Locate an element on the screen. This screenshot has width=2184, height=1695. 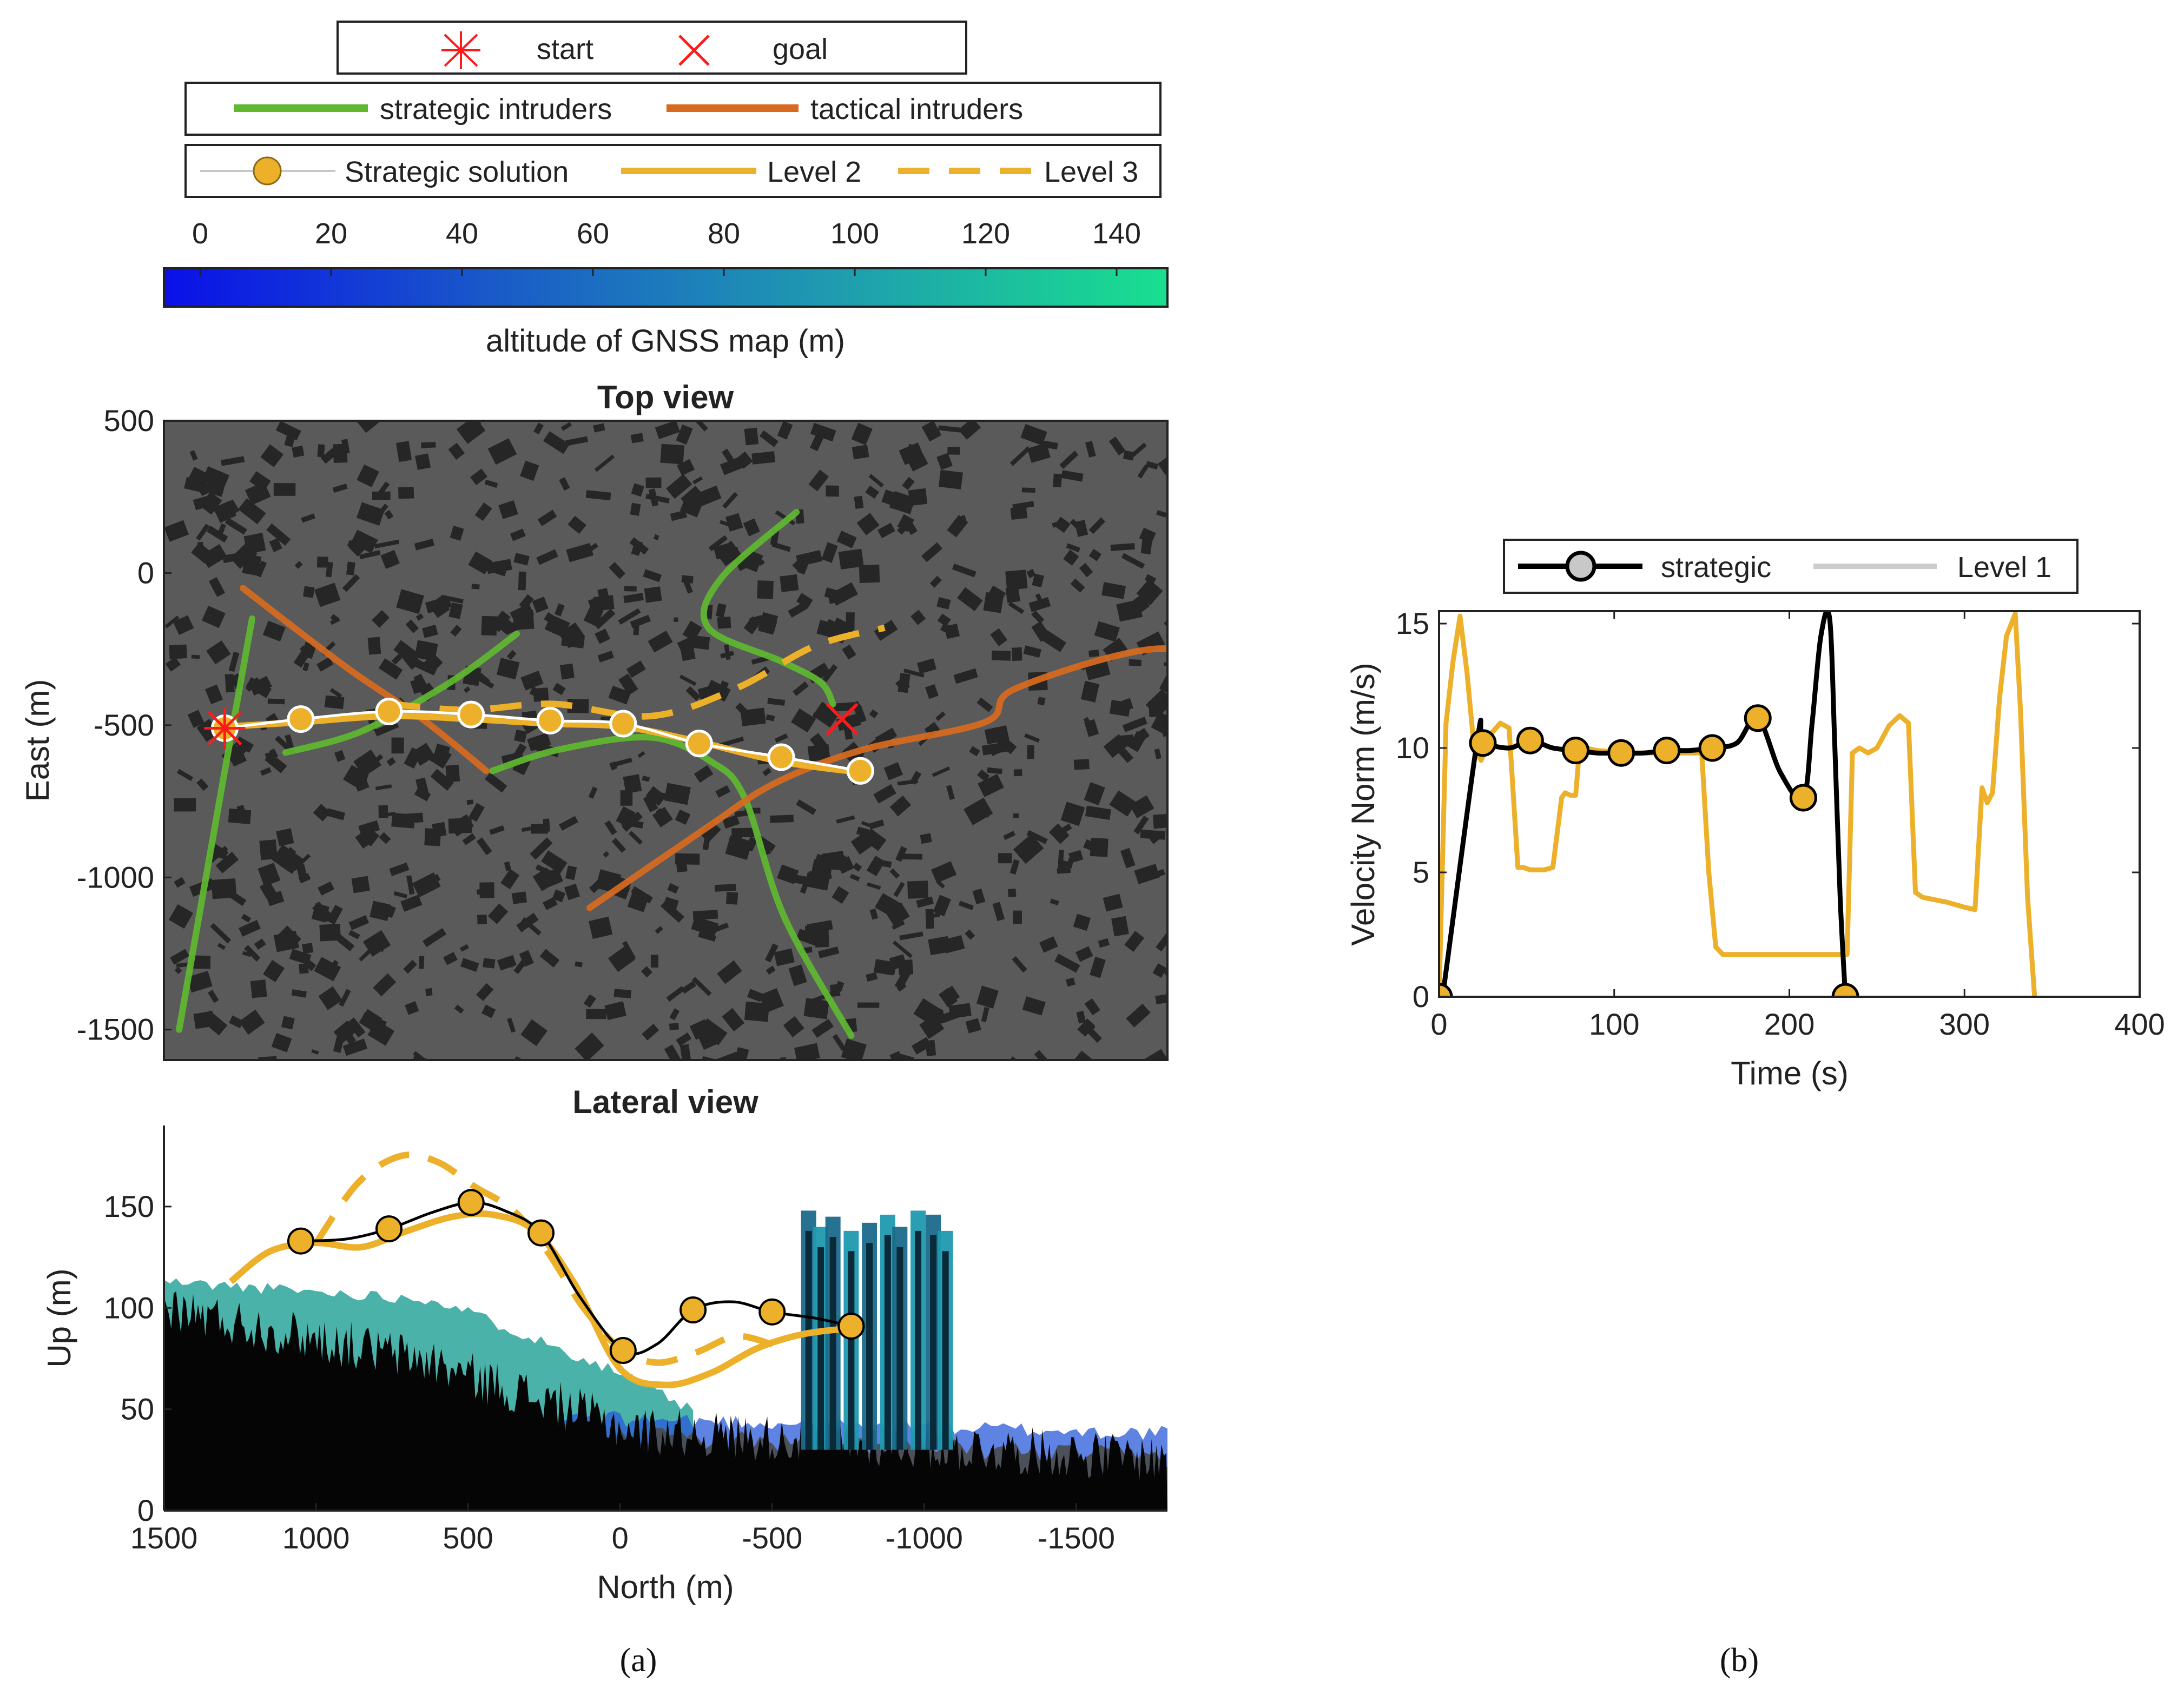
tower-core is located at coordinates (870, 1346).